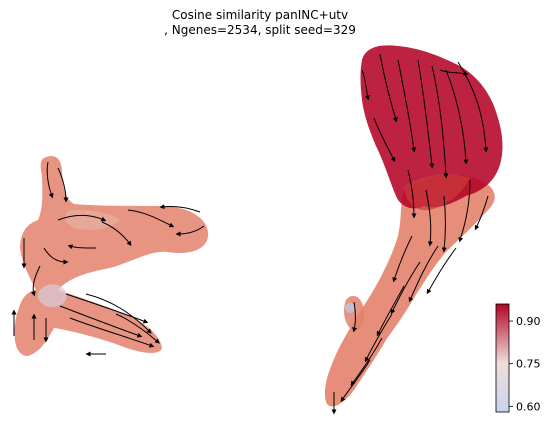 This screenshot has height=429, width=556. Describe the element at coordinates (260, 15) in the screenshot. I see `chart-title-line1: Cosine similarity panINC+utv` at that location.